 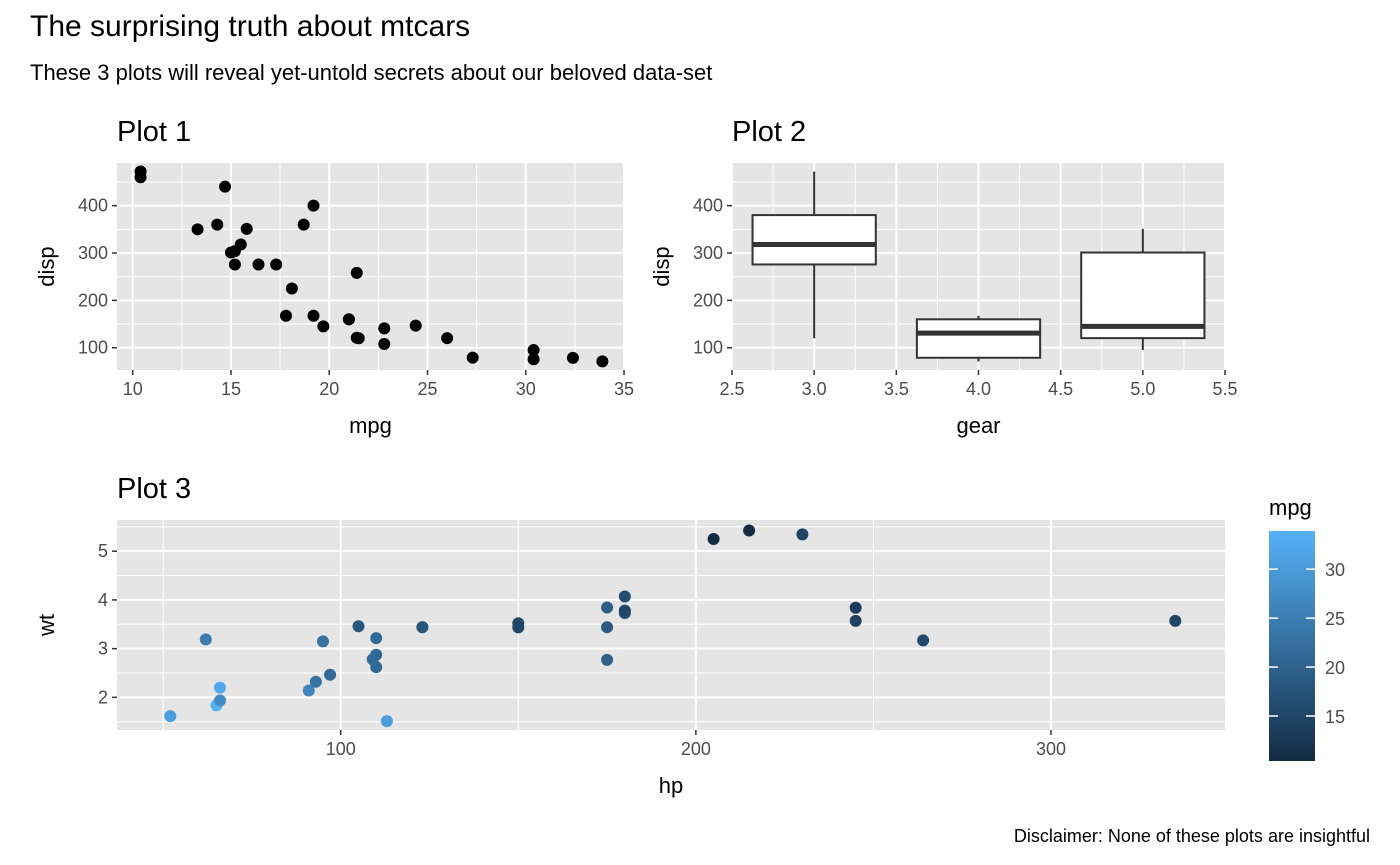 I want to click on plot2-y-axis-title: disp, so click(x=661, y=266).